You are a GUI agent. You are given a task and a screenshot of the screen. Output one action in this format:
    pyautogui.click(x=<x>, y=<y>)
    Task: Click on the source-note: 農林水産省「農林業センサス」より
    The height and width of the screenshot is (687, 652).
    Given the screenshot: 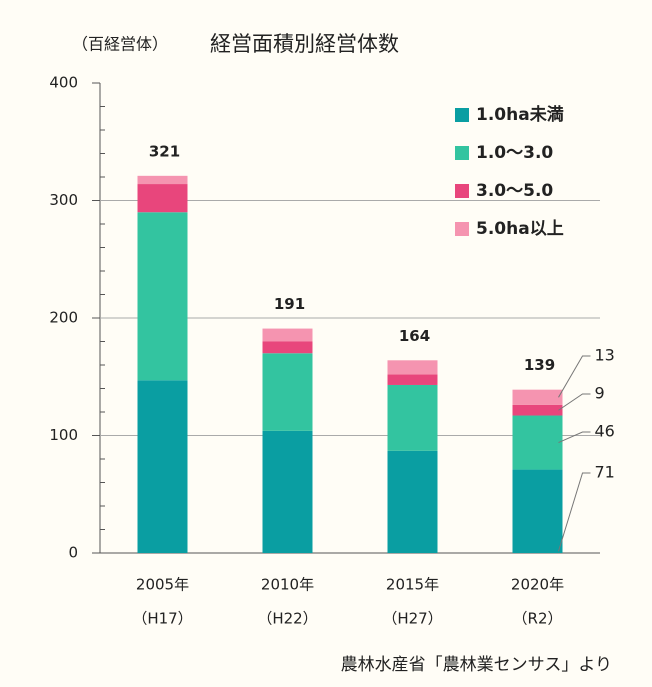 What is the action you would take?
    pyautogui.click(x=476, y=665)
    